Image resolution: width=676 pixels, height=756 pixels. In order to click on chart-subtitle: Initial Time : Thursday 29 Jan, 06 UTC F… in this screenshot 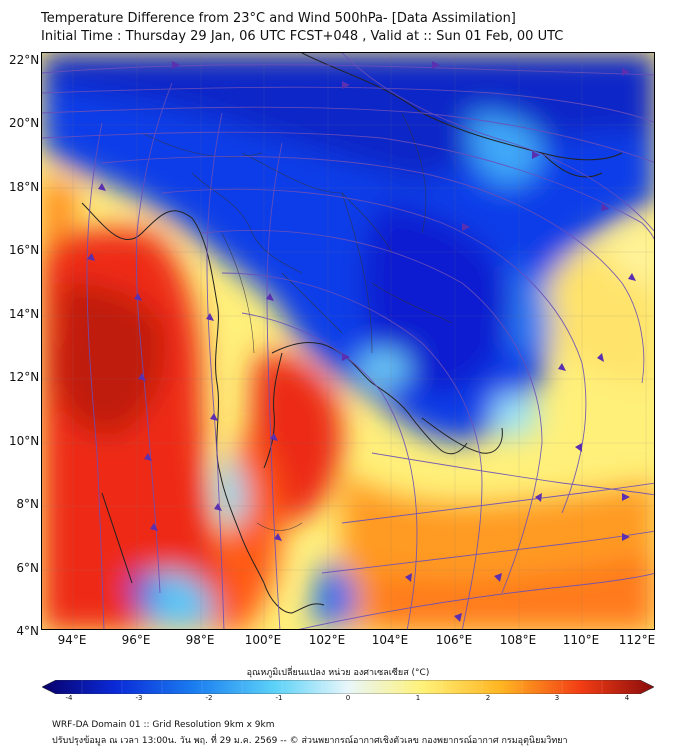, I will do `click(302, 36)`.